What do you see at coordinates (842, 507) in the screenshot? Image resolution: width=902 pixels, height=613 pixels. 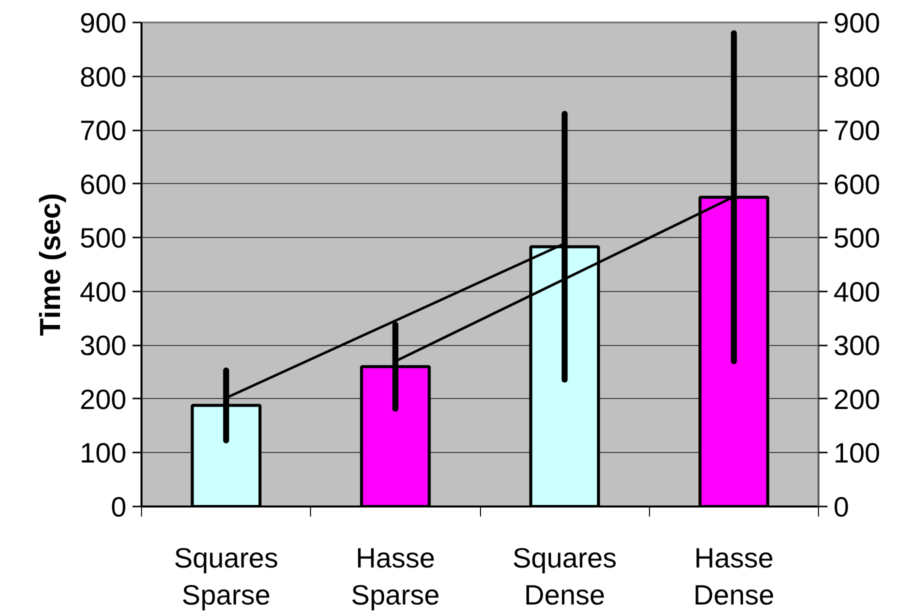 I see `y2-tick-label: 0` at bounding box center [842, 507].